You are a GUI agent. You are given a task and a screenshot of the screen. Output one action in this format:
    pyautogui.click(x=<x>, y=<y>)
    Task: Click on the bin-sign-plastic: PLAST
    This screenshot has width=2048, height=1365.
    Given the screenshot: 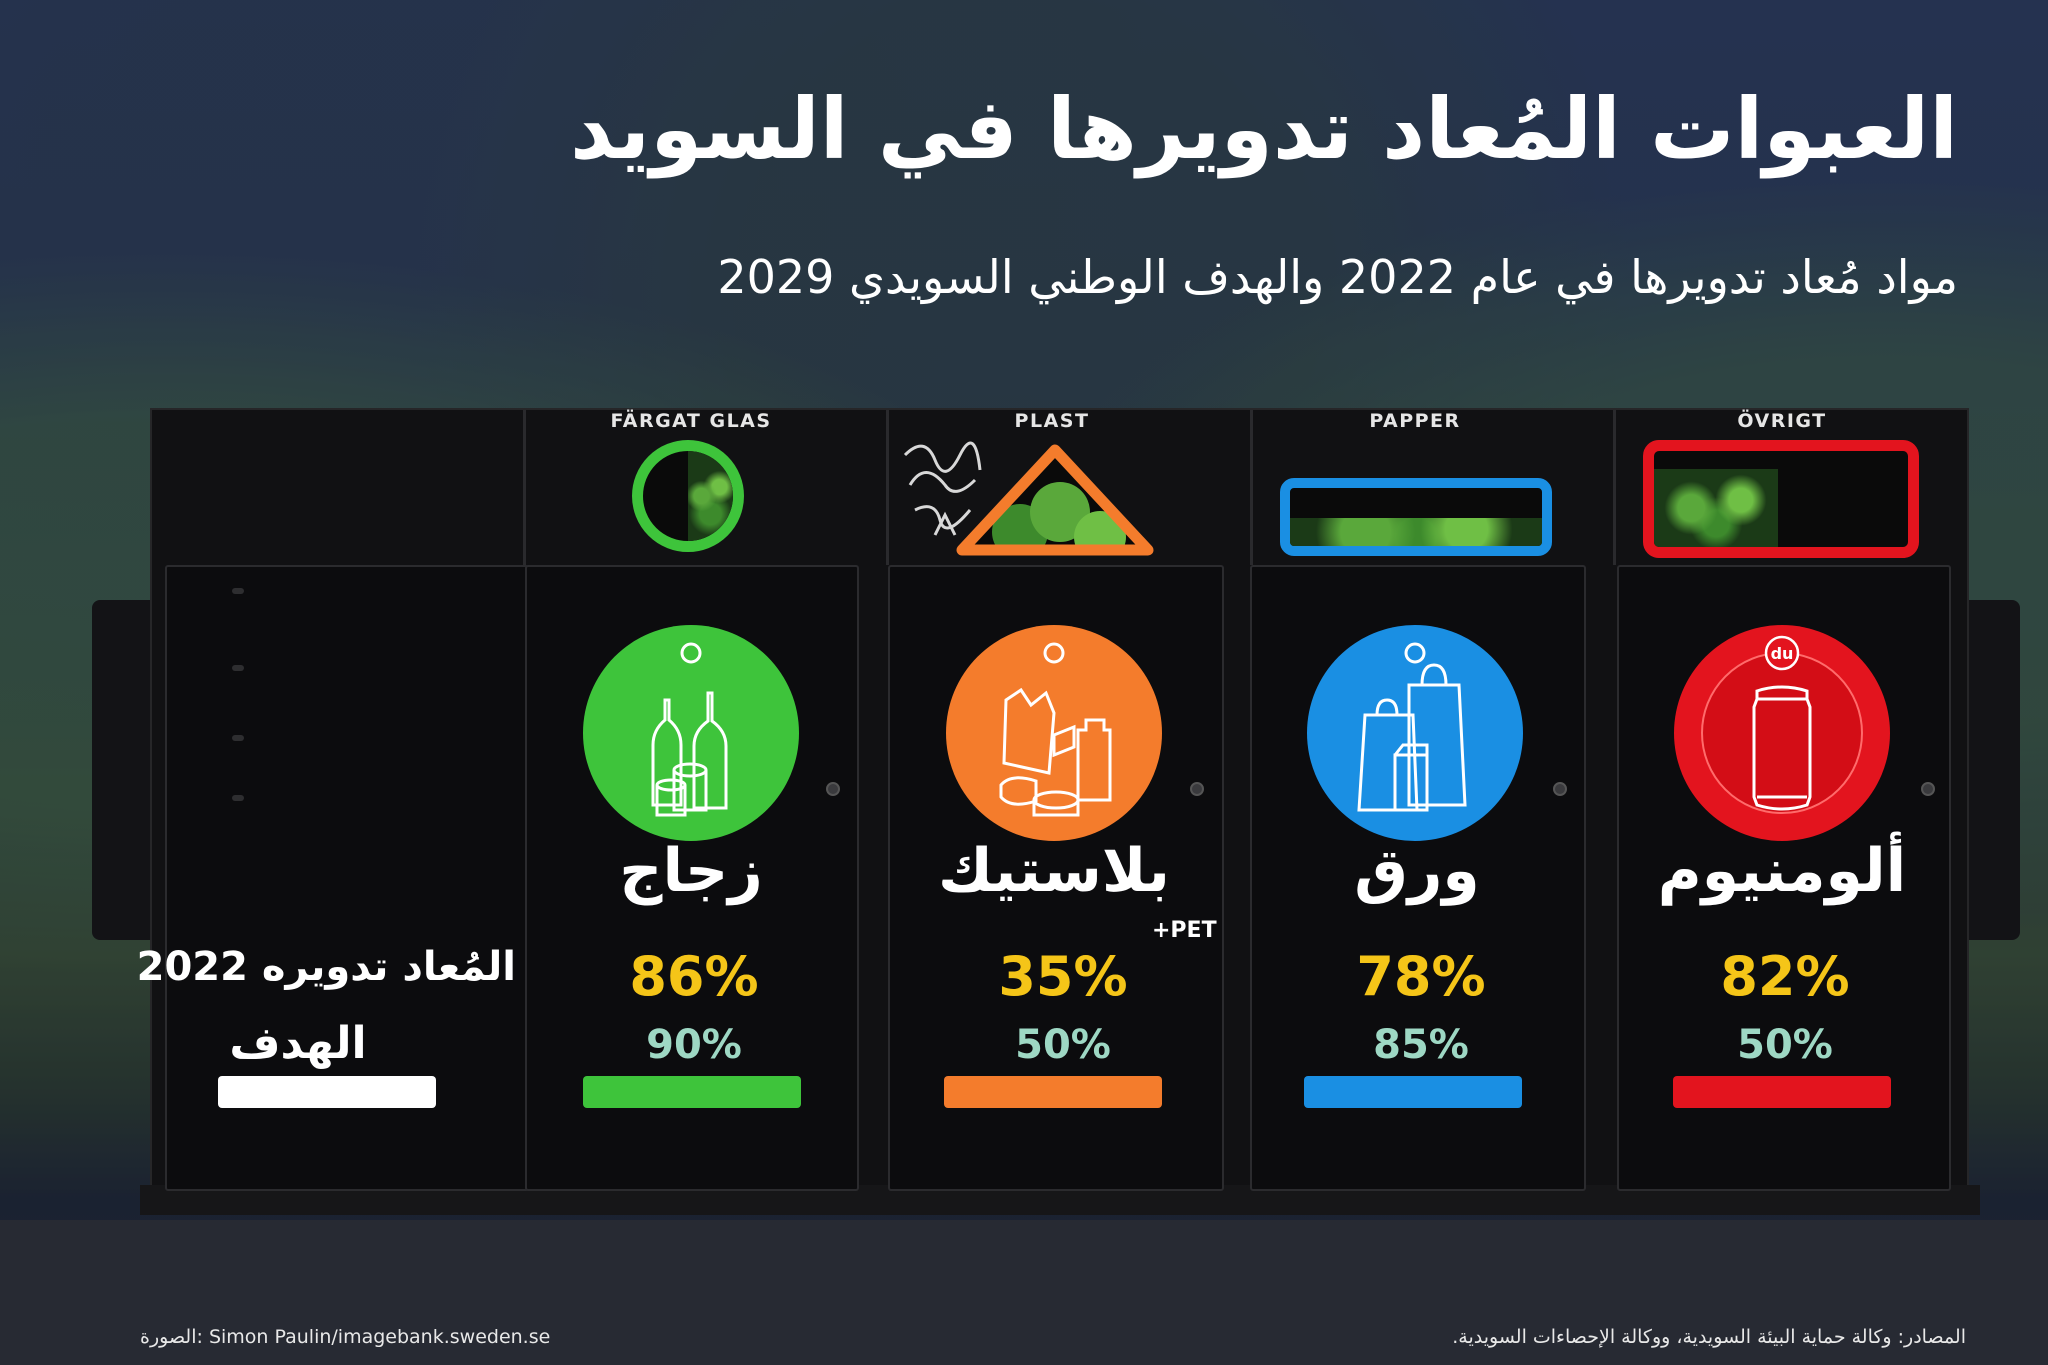 What is the action you would take?
    pyautogui.click(x=1052, y=421)
    